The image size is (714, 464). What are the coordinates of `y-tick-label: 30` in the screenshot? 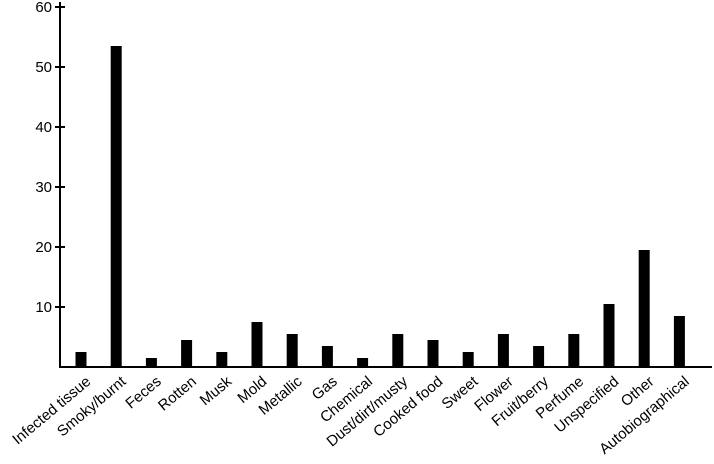 It's located at (43, 187).